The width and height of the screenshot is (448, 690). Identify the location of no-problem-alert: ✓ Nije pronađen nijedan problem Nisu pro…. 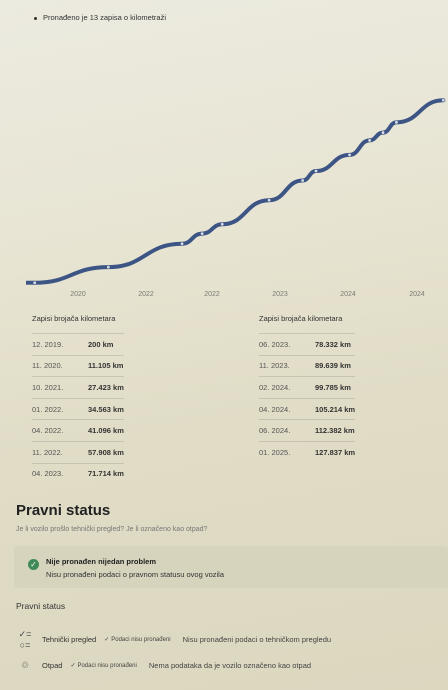
(231, 567).